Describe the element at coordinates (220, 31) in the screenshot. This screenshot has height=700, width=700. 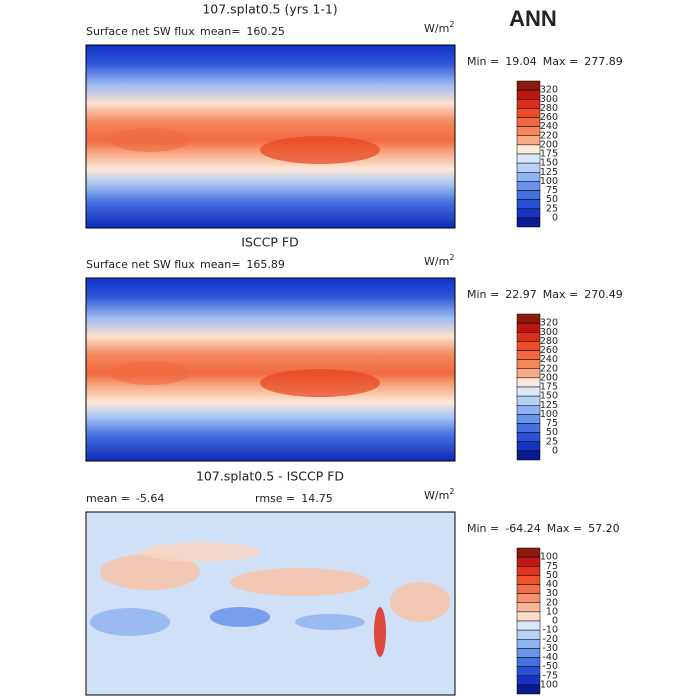
I see `stat-label: mean=` at that location.